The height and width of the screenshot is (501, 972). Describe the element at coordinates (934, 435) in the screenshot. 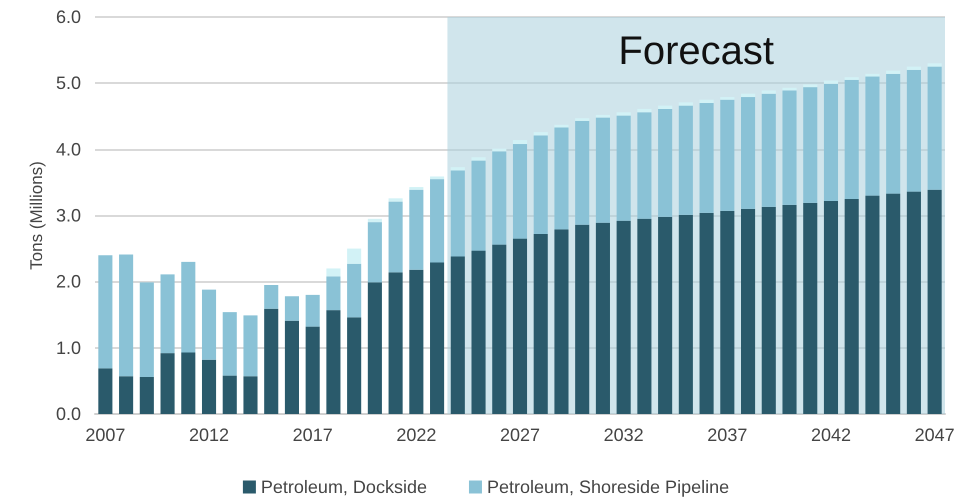

I see `x-tick-label: 2047` at that location.